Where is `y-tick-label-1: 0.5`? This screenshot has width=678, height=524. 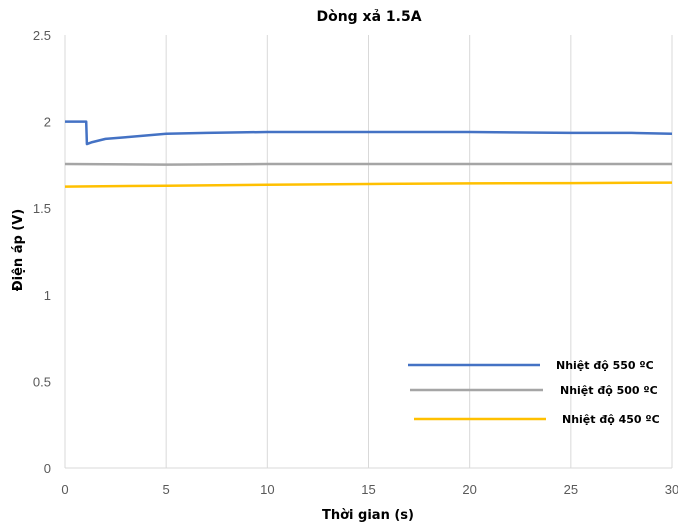 y-tick-label-1: 0.5 is located at coordinates (42, 381).